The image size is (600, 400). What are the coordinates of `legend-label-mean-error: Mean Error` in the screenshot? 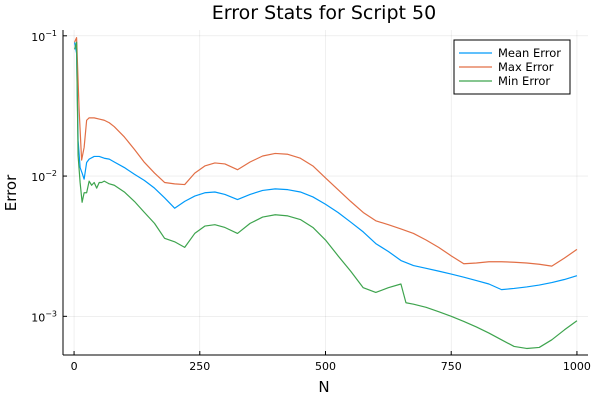 It's located at (529, 53).